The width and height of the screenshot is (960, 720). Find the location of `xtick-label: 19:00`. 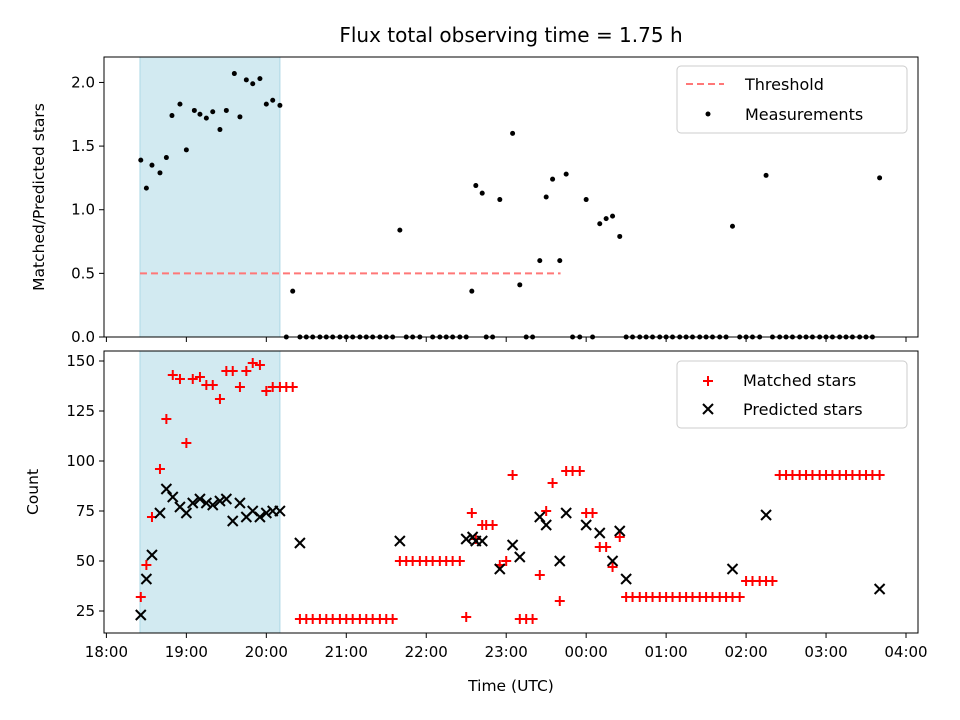

xtick-label: 19:00 is located at coordinates (186, 652).